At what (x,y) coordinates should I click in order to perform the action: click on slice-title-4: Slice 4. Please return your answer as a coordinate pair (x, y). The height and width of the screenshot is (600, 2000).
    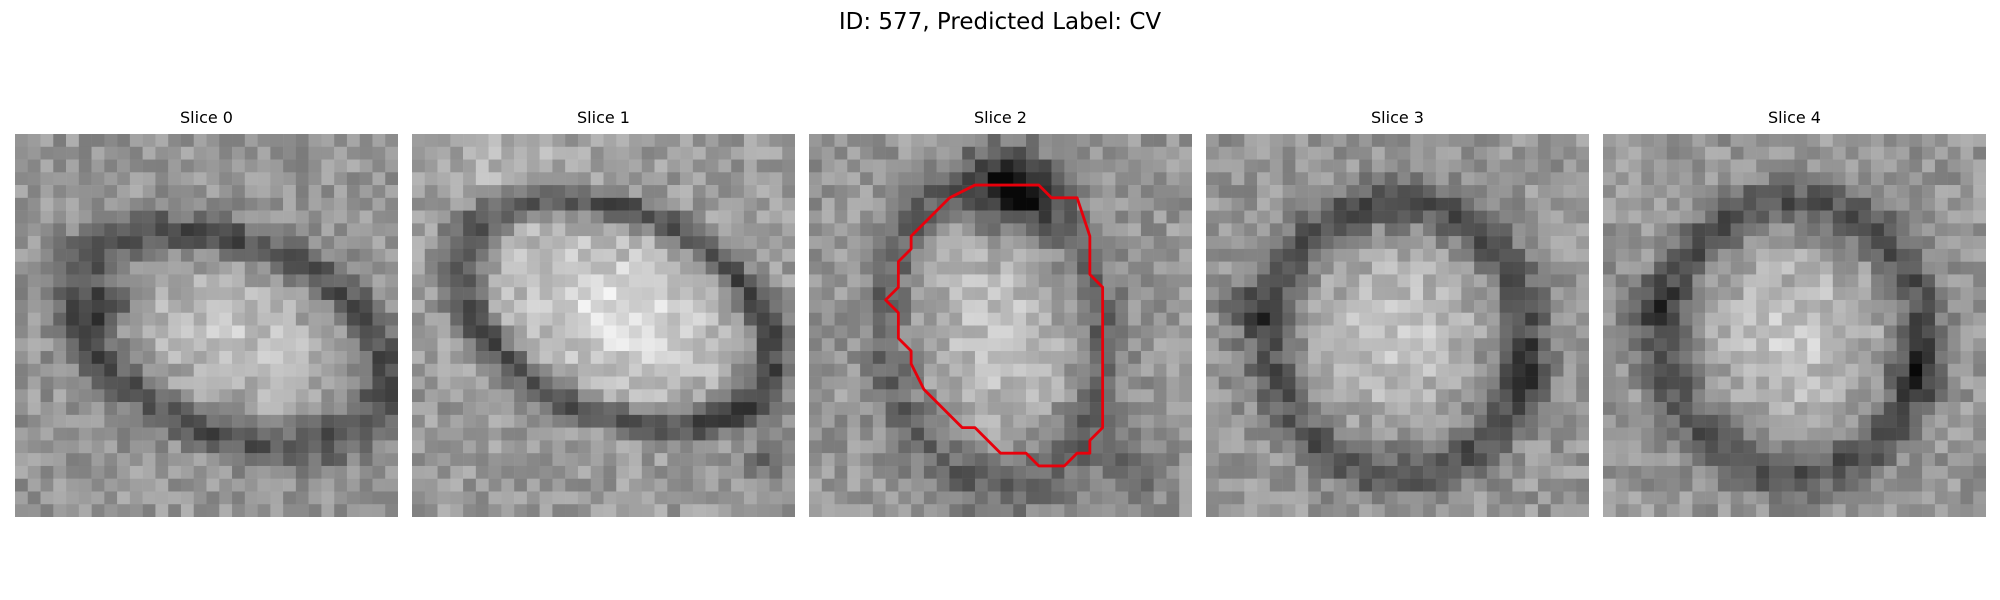
    Looking at the image, I should click on (1794, 117).